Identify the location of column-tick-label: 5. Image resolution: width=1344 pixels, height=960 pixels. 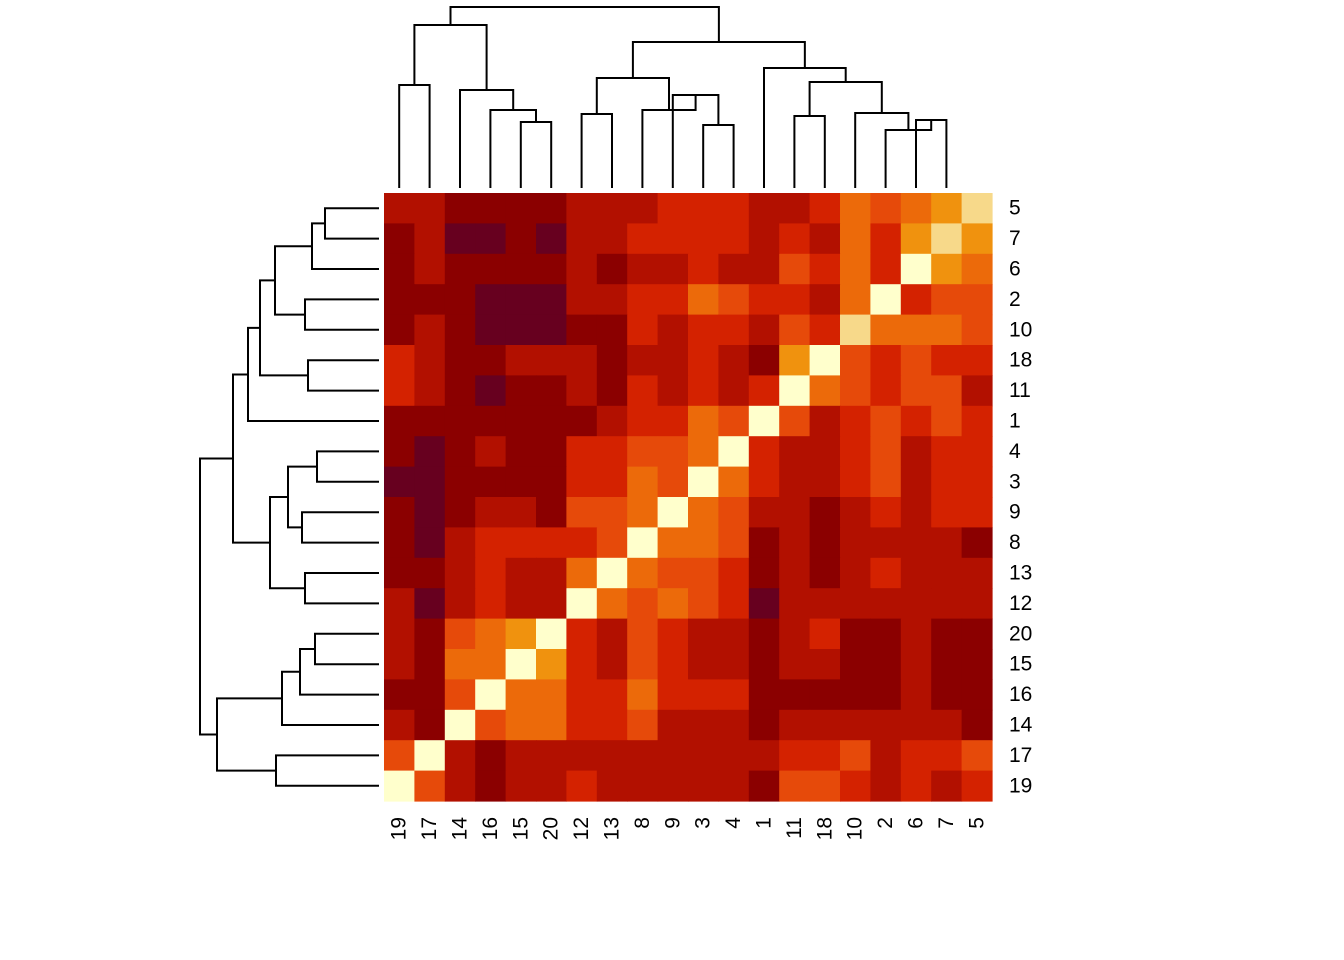
(976, 823).